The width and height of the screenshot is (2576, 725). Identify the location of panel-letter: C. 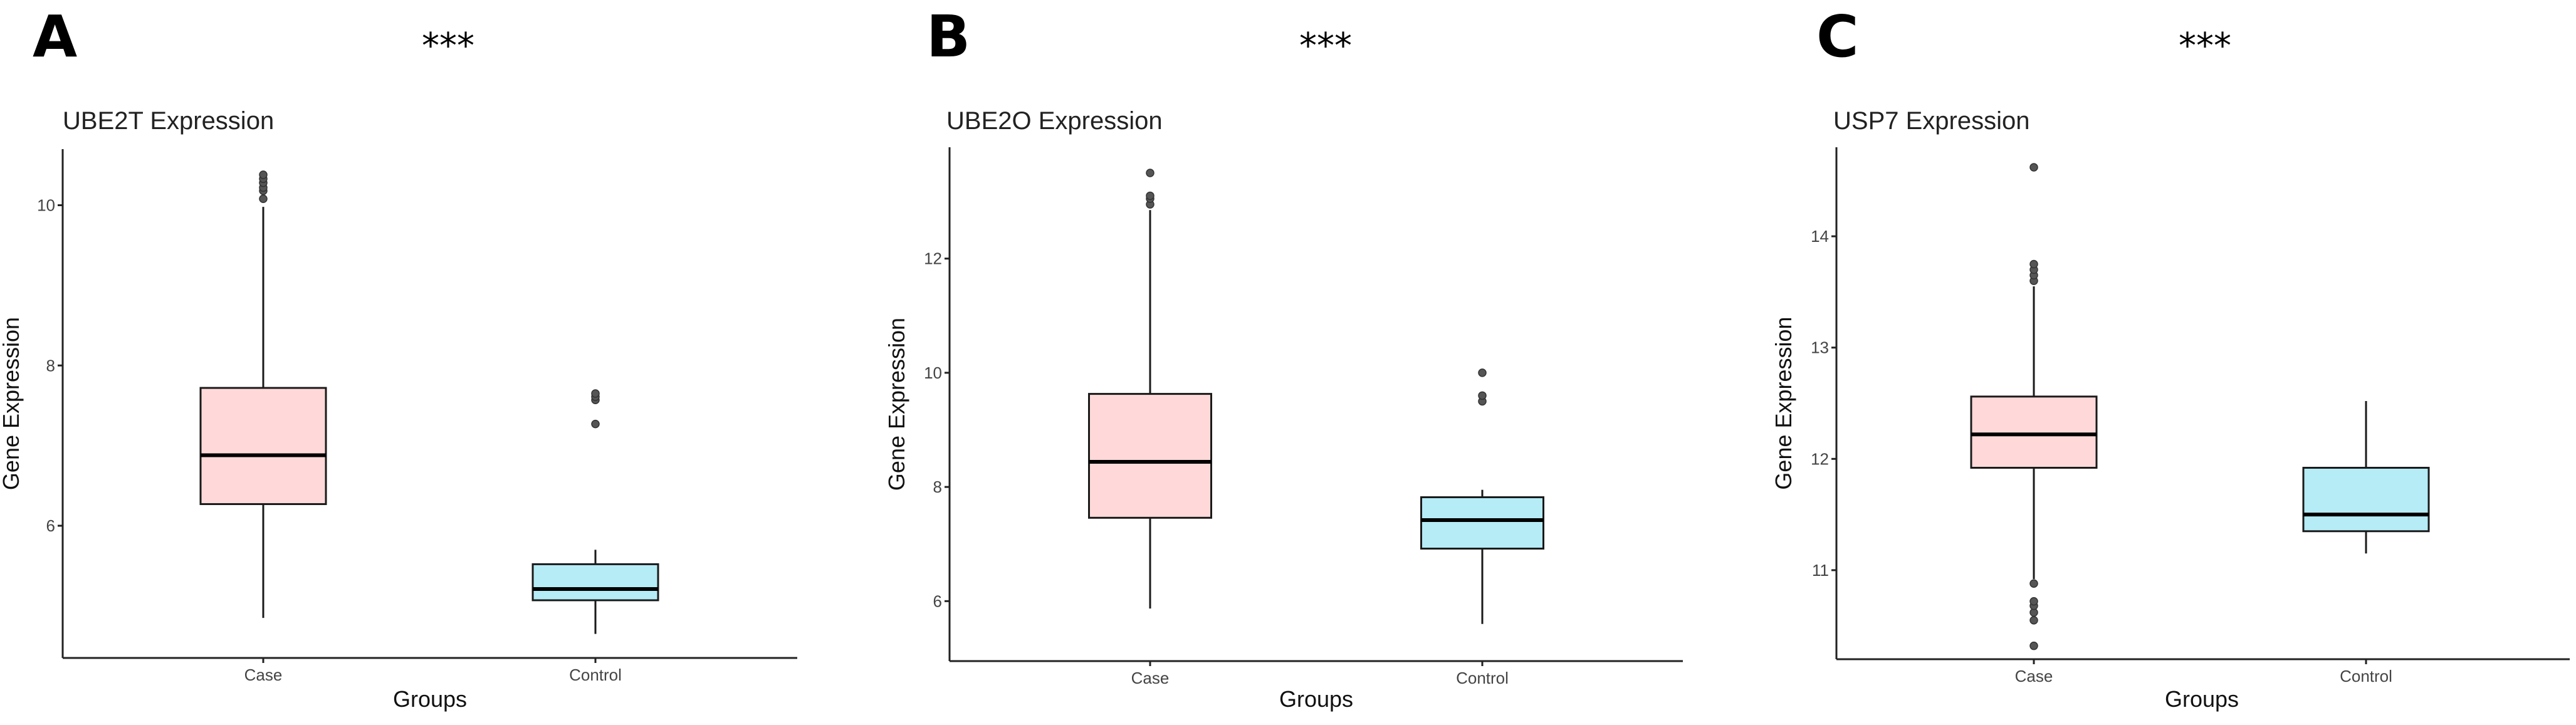
(1837, 36).